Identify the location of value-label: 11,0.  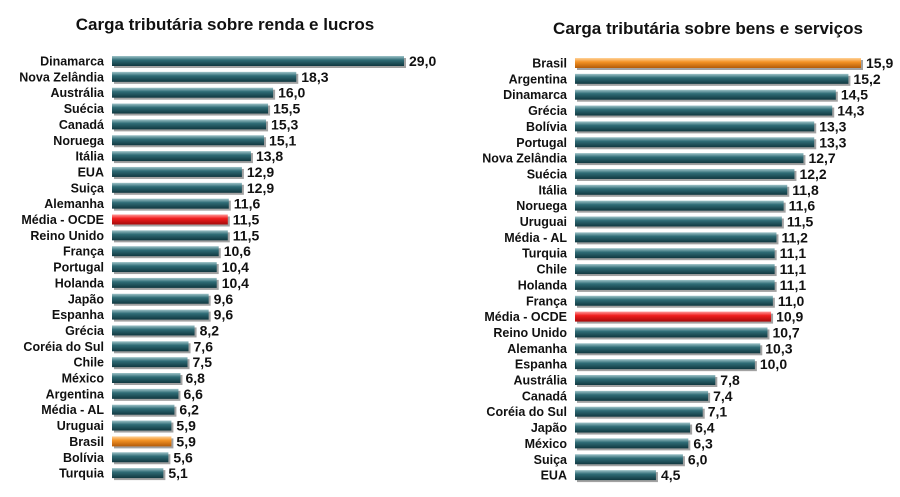
(791, 301).